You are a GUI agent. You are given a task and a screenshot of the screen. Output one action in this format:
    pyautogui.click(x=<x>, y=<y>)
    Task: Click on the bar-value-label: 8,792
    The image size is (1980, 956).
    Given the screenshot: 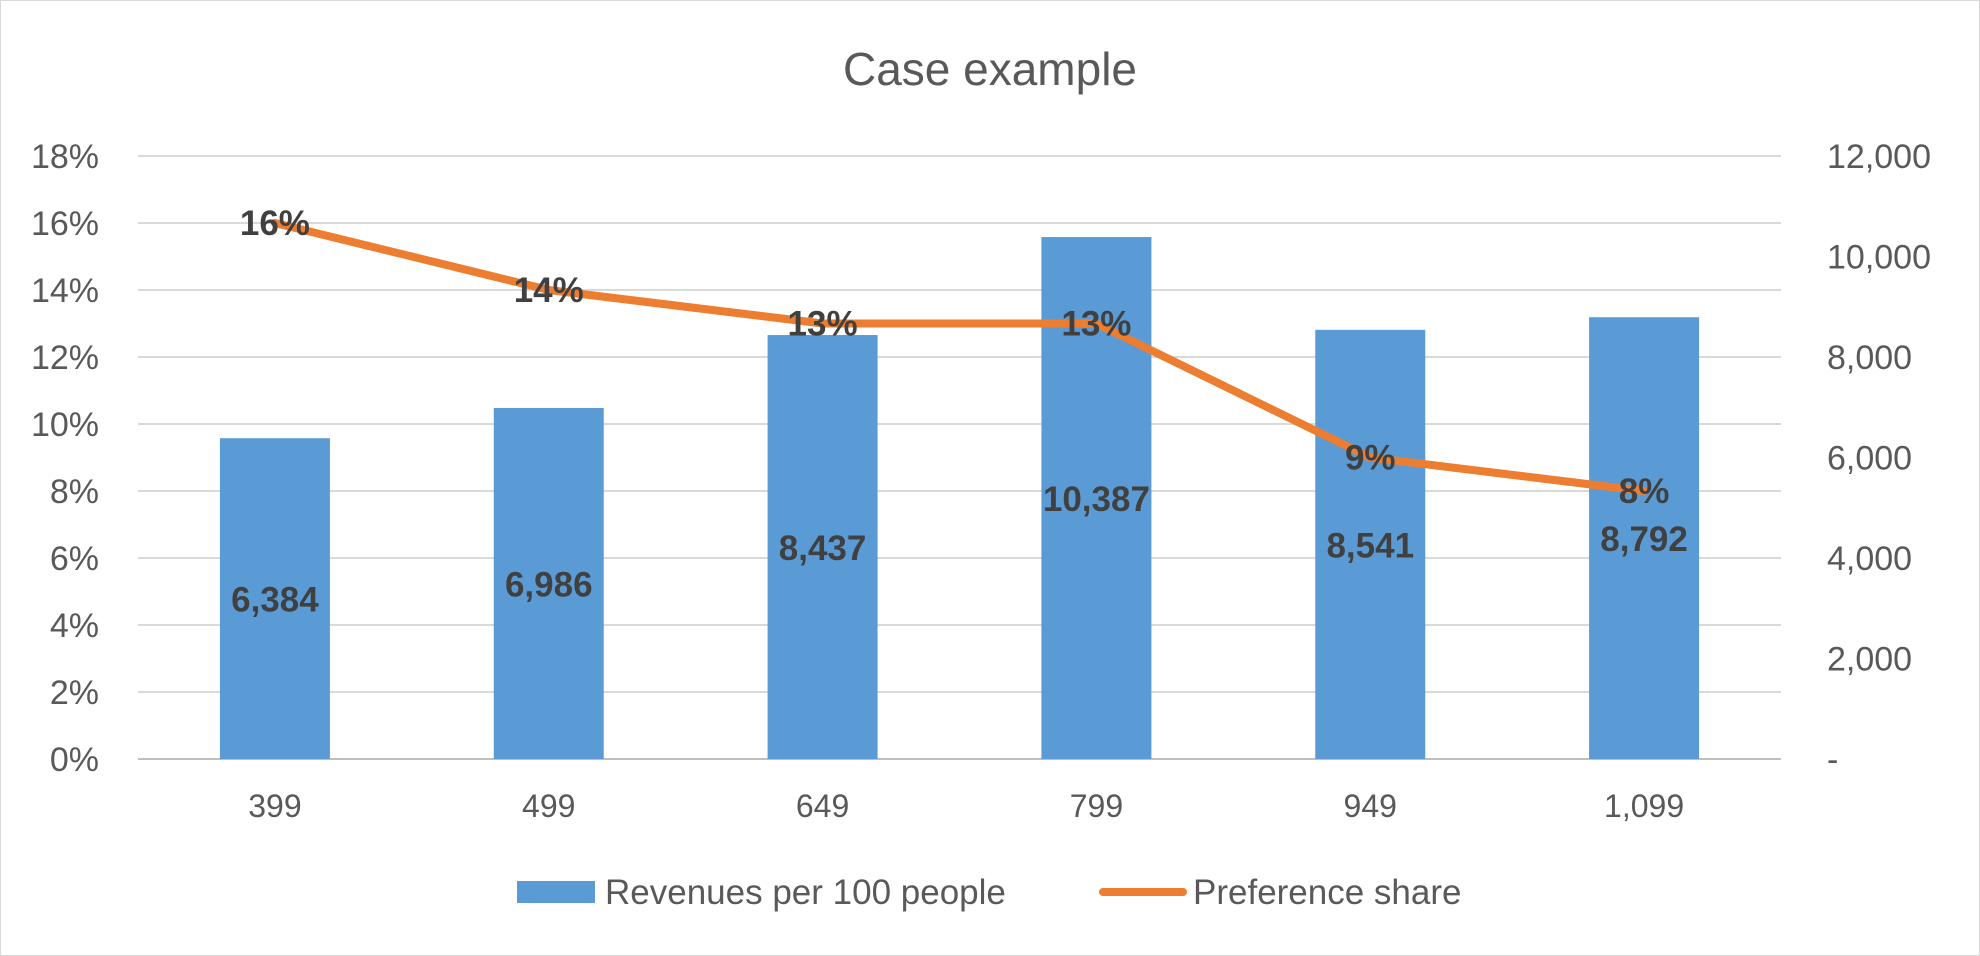 What is the action you would take?
    pyautogui.click(x=1644, y=539)
    